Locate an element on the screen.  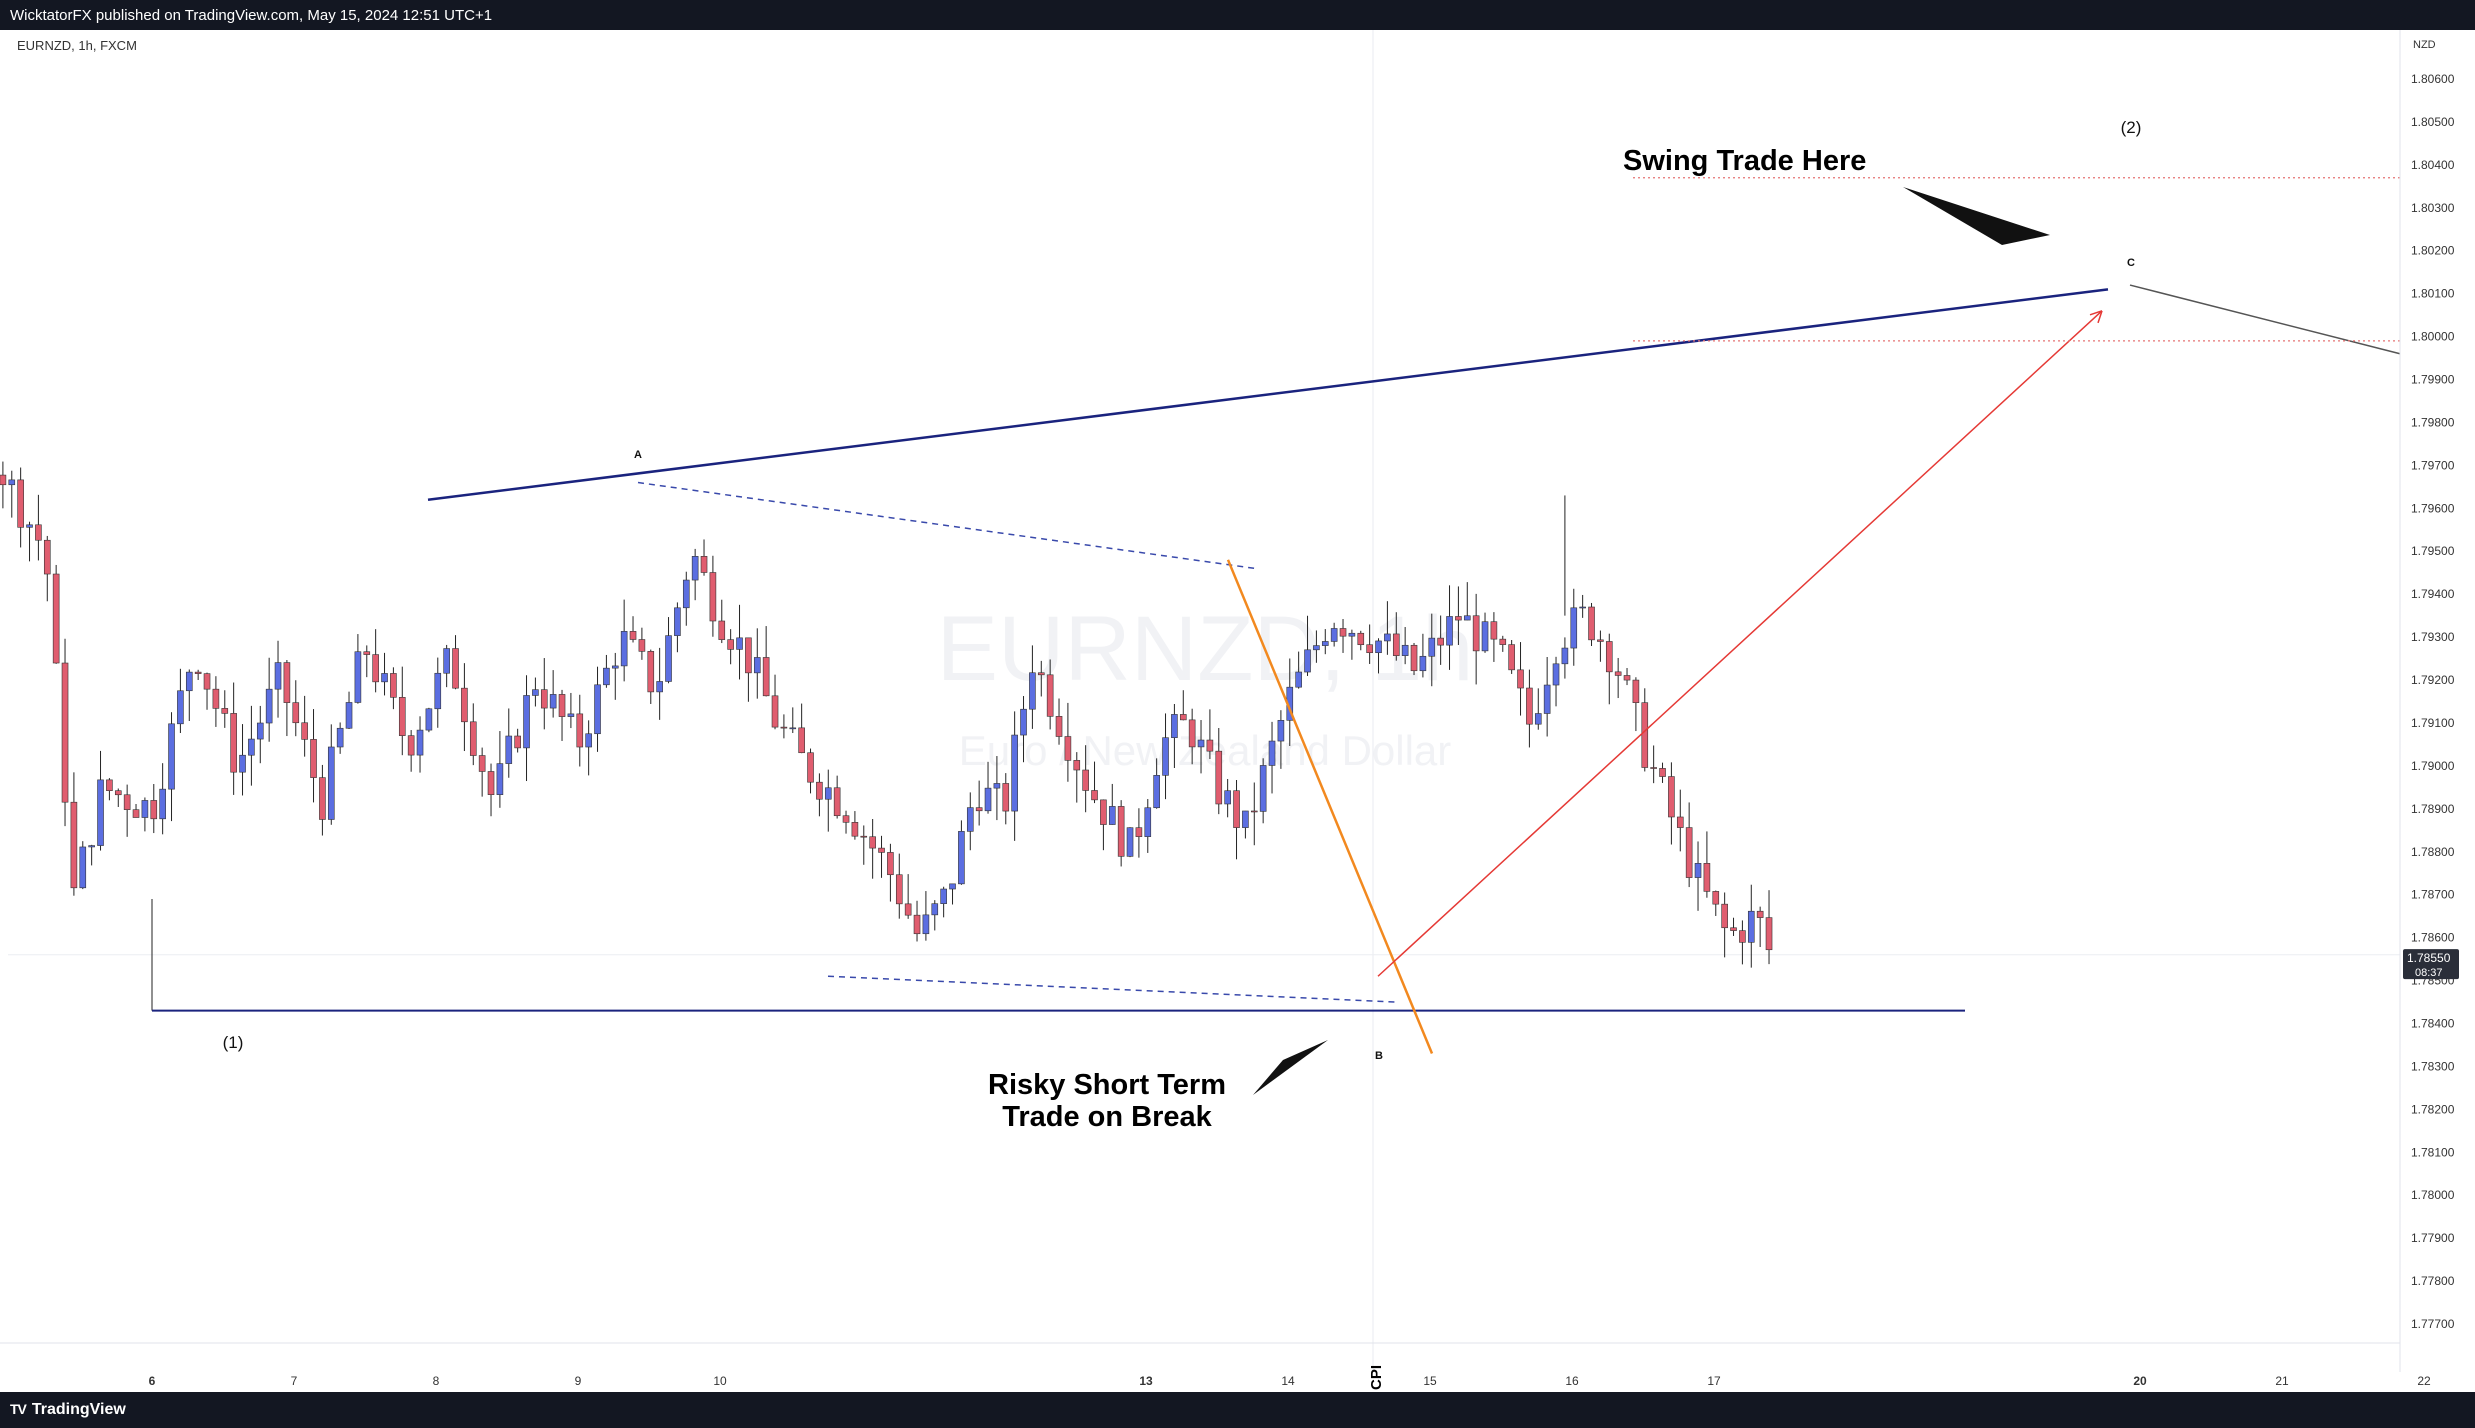
last-price-value: 1.78550 is located at coordinates (2429, 958).